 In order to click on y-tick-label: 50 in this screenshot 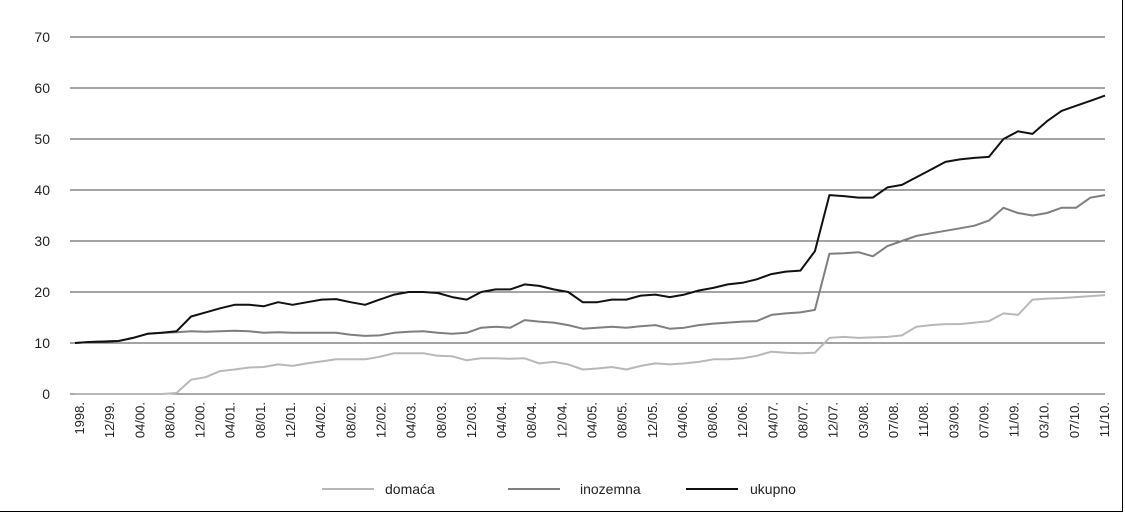, I will do `click(42, 139)`.